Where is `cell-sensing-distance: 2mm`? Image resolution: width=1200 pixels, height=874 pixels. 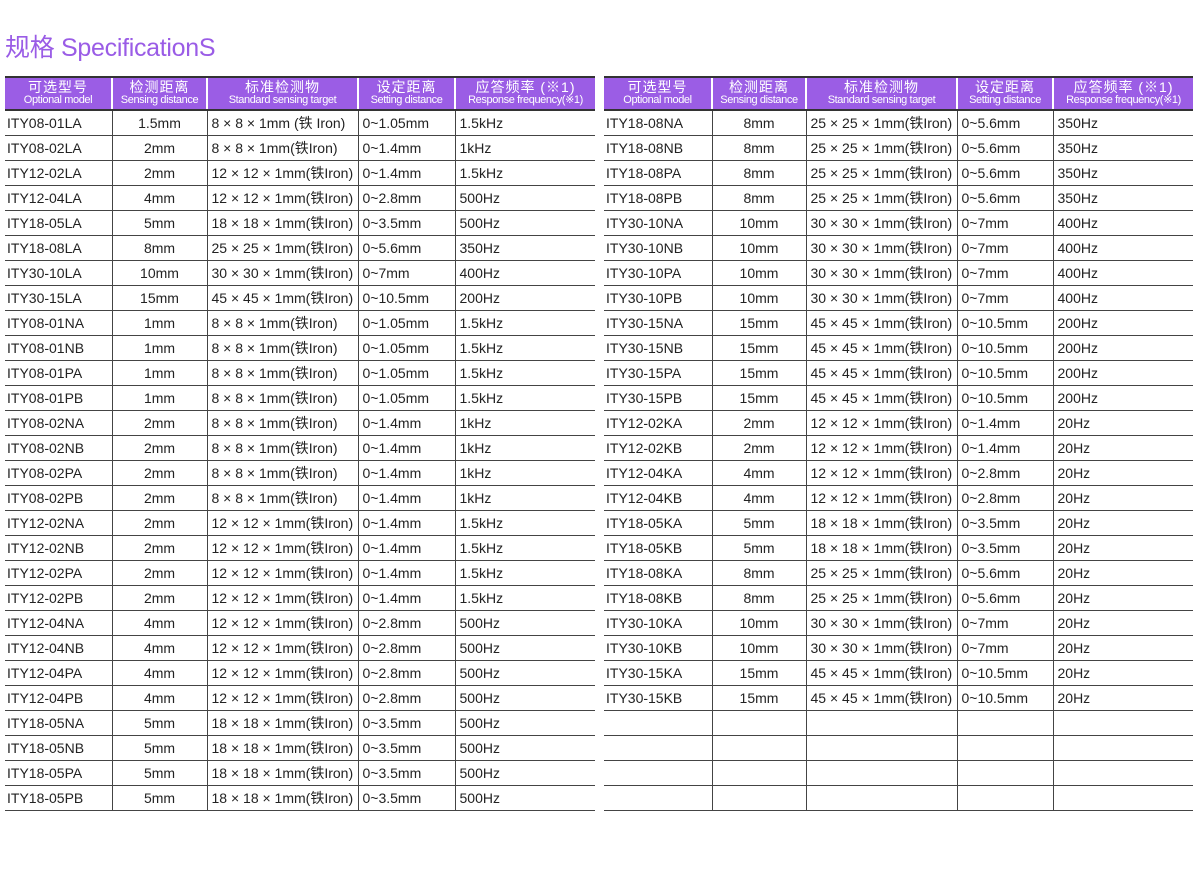
cell-sensing-distance: 2mm is located at coordinates (159, 173).